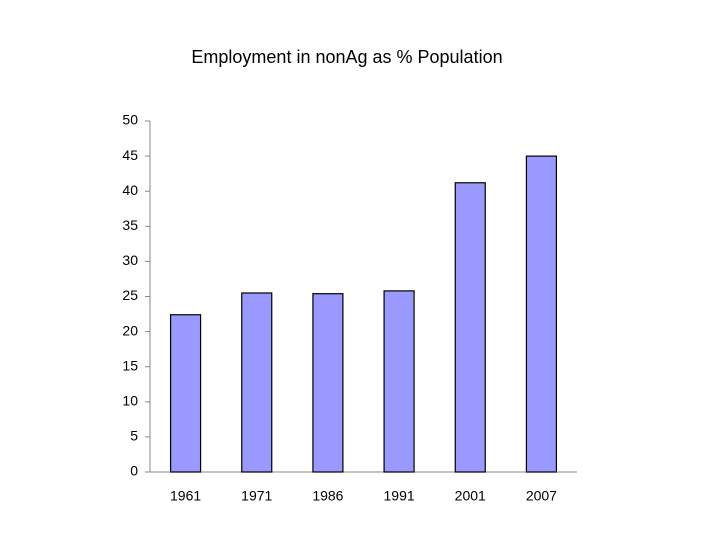 This screenshot has height=540, width=720. Describe the element at coordinates (346, 57) in the screenshot. I see `chart-title: Employment in nonAg as % Population` at that location.